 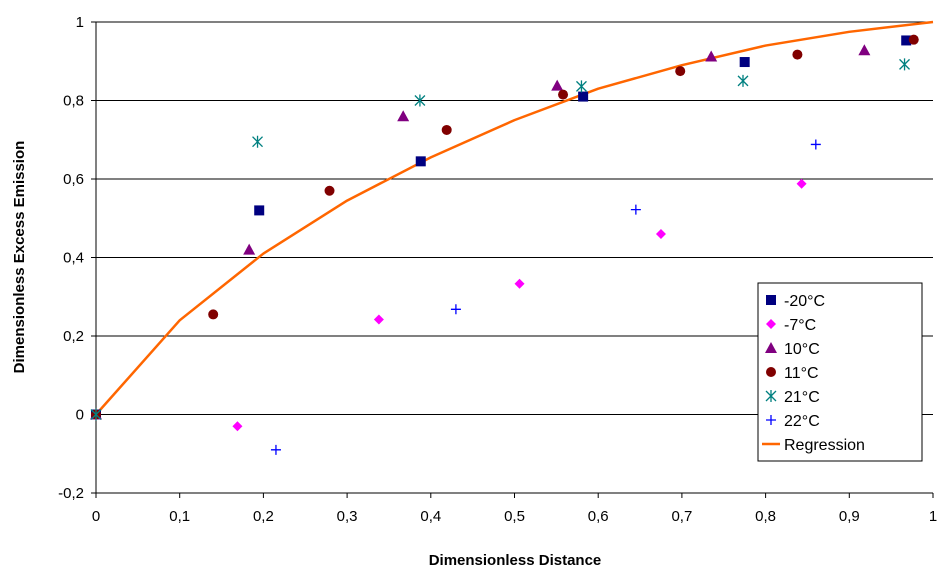 I want to click on x-tick-label: 0, so click(x=96, y=516).